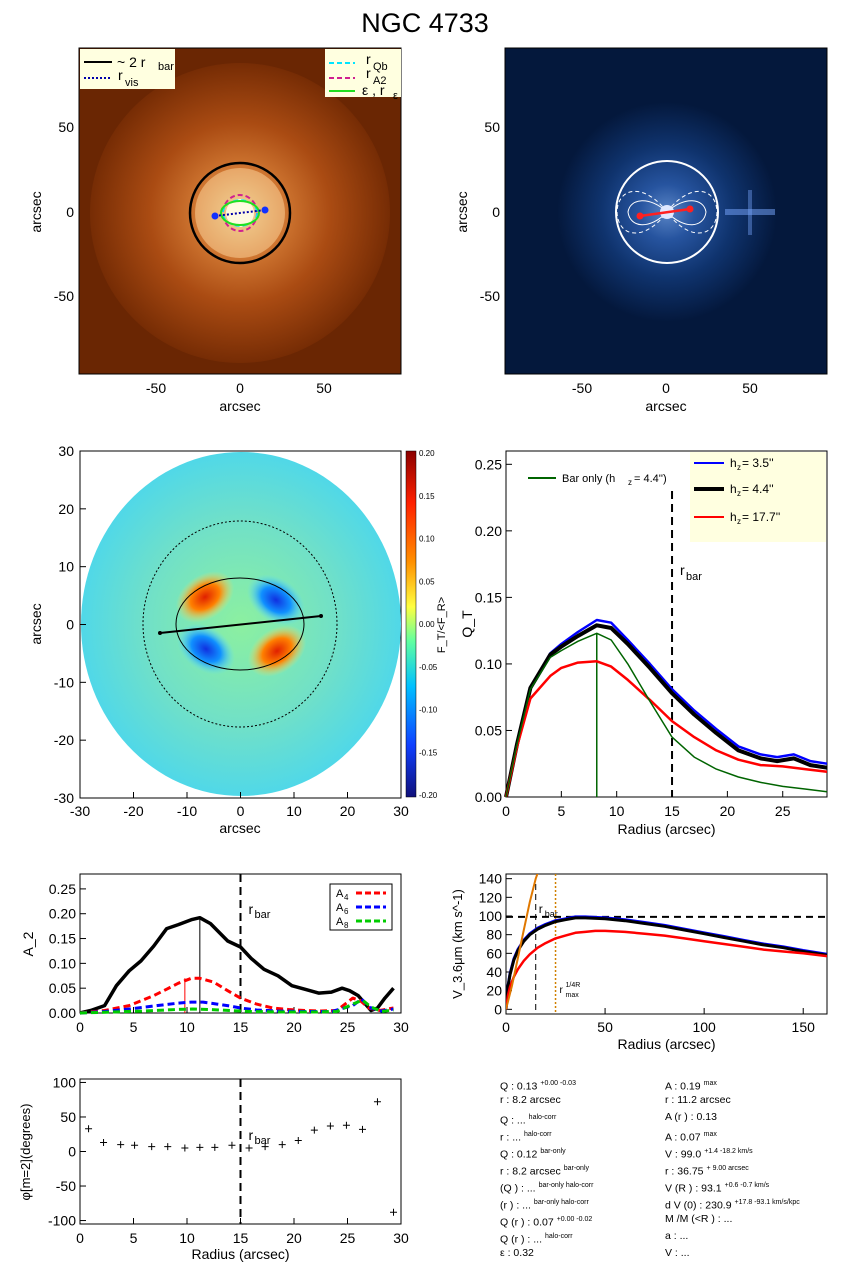  Describe the element at coordinates (187, 811) in the screenshot. I see `qtmap-xtick-label: -10` at that location.